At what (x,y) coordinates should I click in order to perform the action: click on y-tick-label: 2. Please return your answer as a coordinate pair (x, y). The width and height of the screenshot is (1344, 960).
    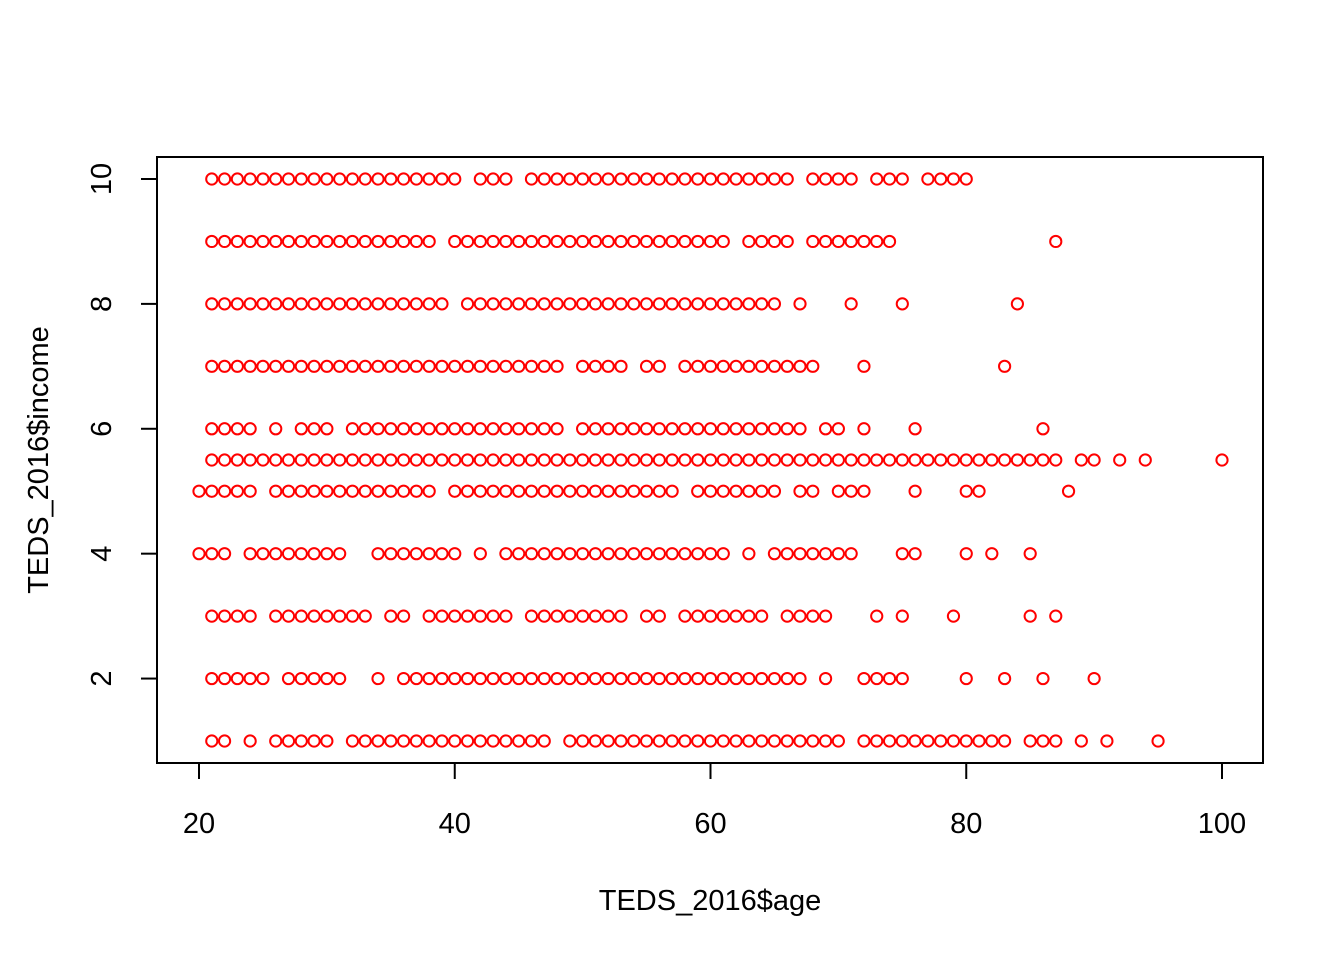
    Looking at the image, I should click on (102, 678).